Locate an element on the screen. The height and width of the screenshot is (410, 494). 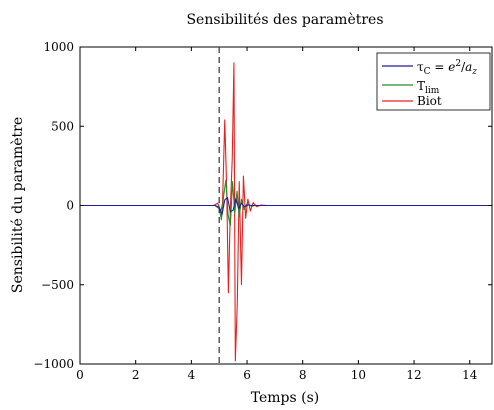
y-tick-label: 500 is located at coordinates (62, 126).